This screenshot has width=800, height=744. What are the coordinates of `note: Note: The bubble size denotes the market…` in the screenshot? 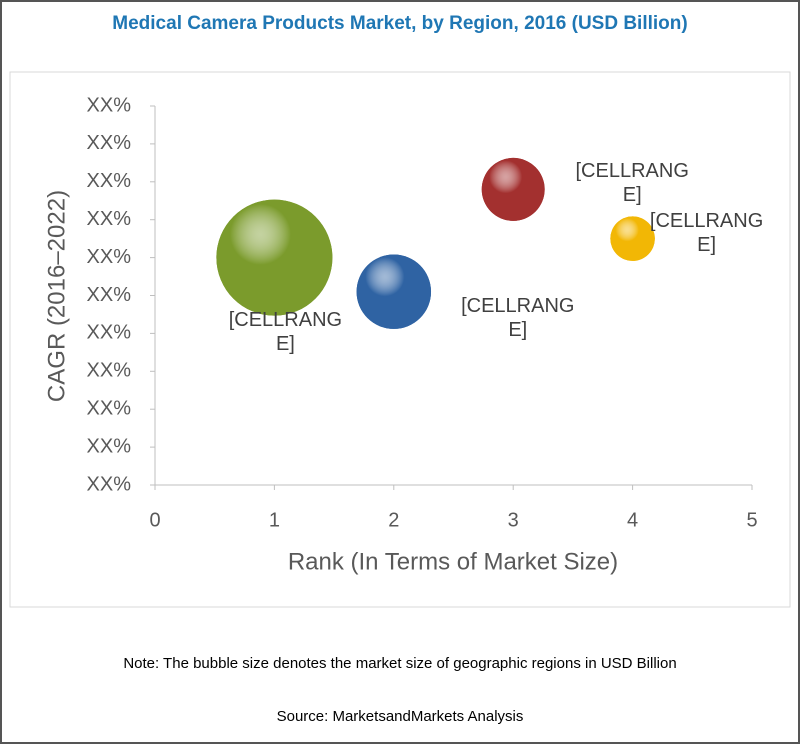 It's located at (399, 663).